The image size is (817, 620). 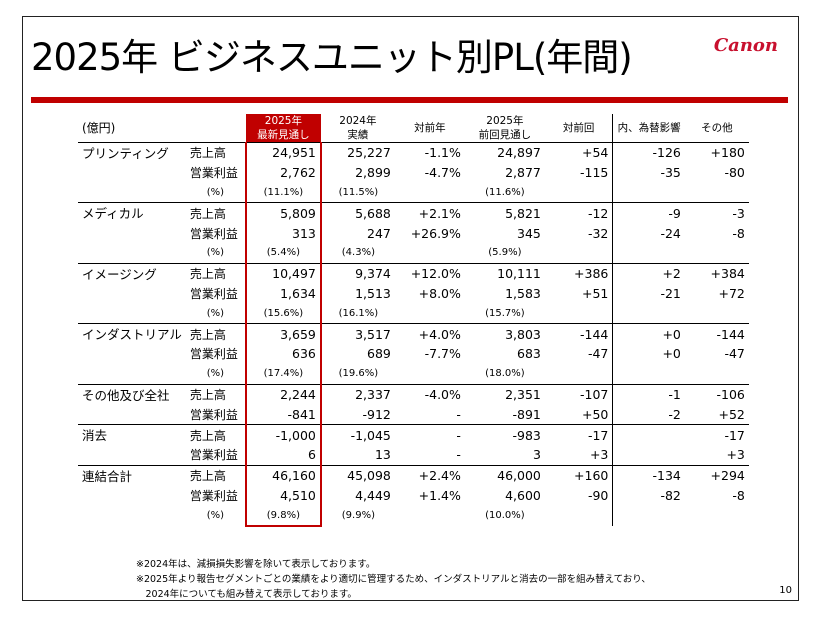 What do you see at coordinates (734, 173) in the screenshot?
I see `cell-other: -80` at bounding box center [734, 173].